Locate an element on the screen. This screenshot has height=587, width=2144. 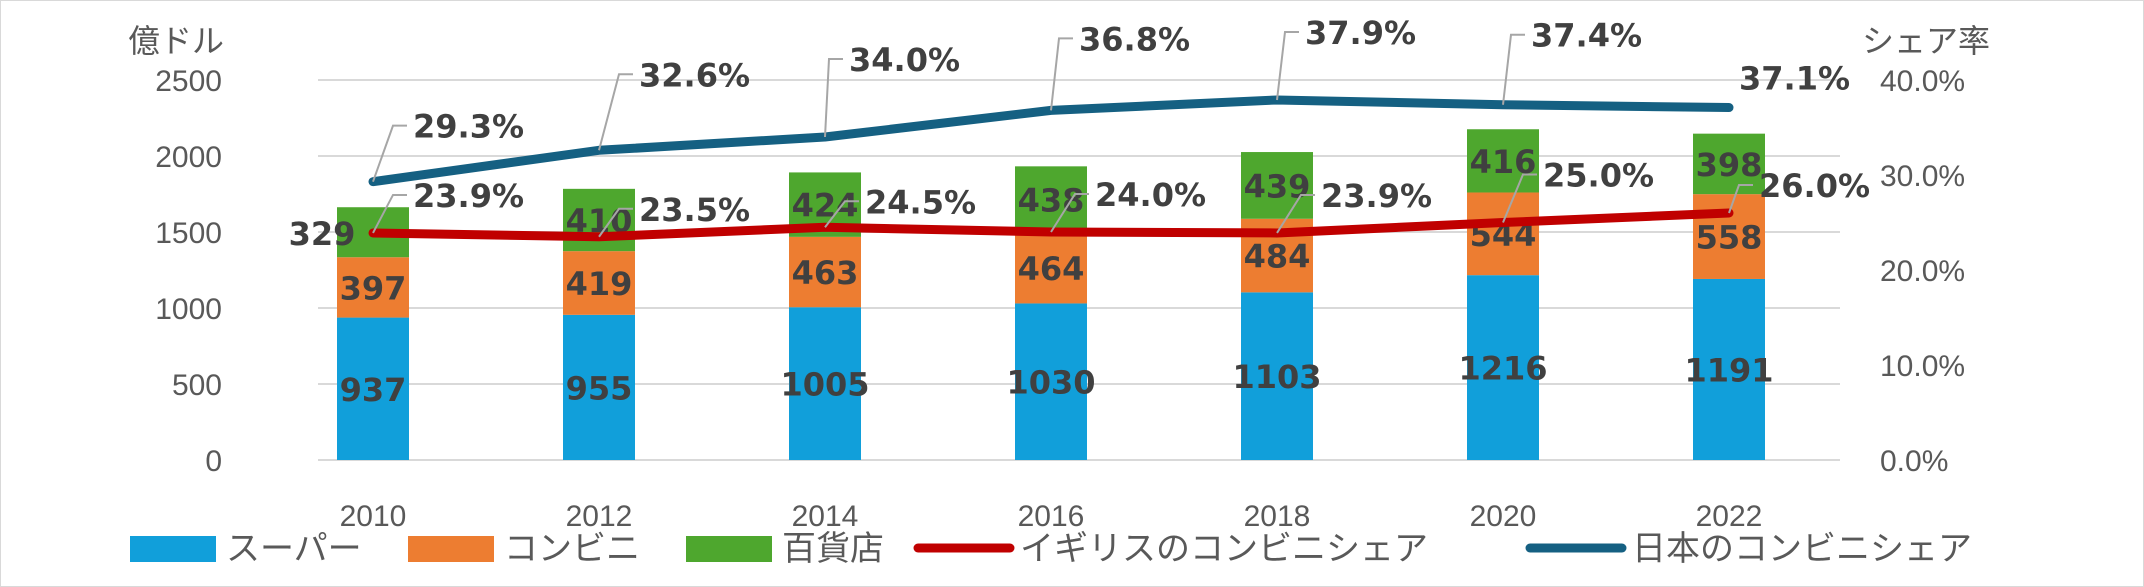
bar-value-label: 329 is located at coordinates (322, 234).